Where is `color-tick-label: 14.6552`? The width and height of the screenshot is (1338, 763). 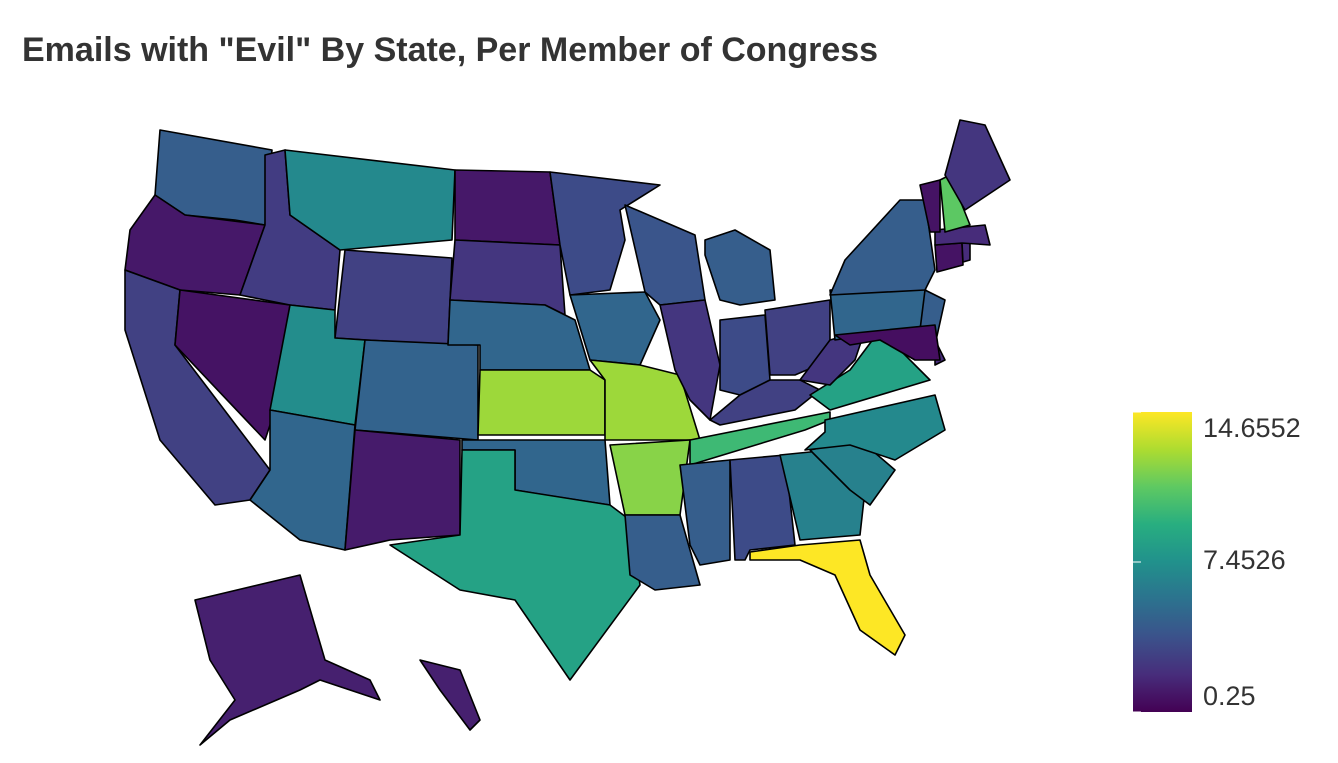
color-tick-label: 14.6552 is located at coordinates (1252, 428).